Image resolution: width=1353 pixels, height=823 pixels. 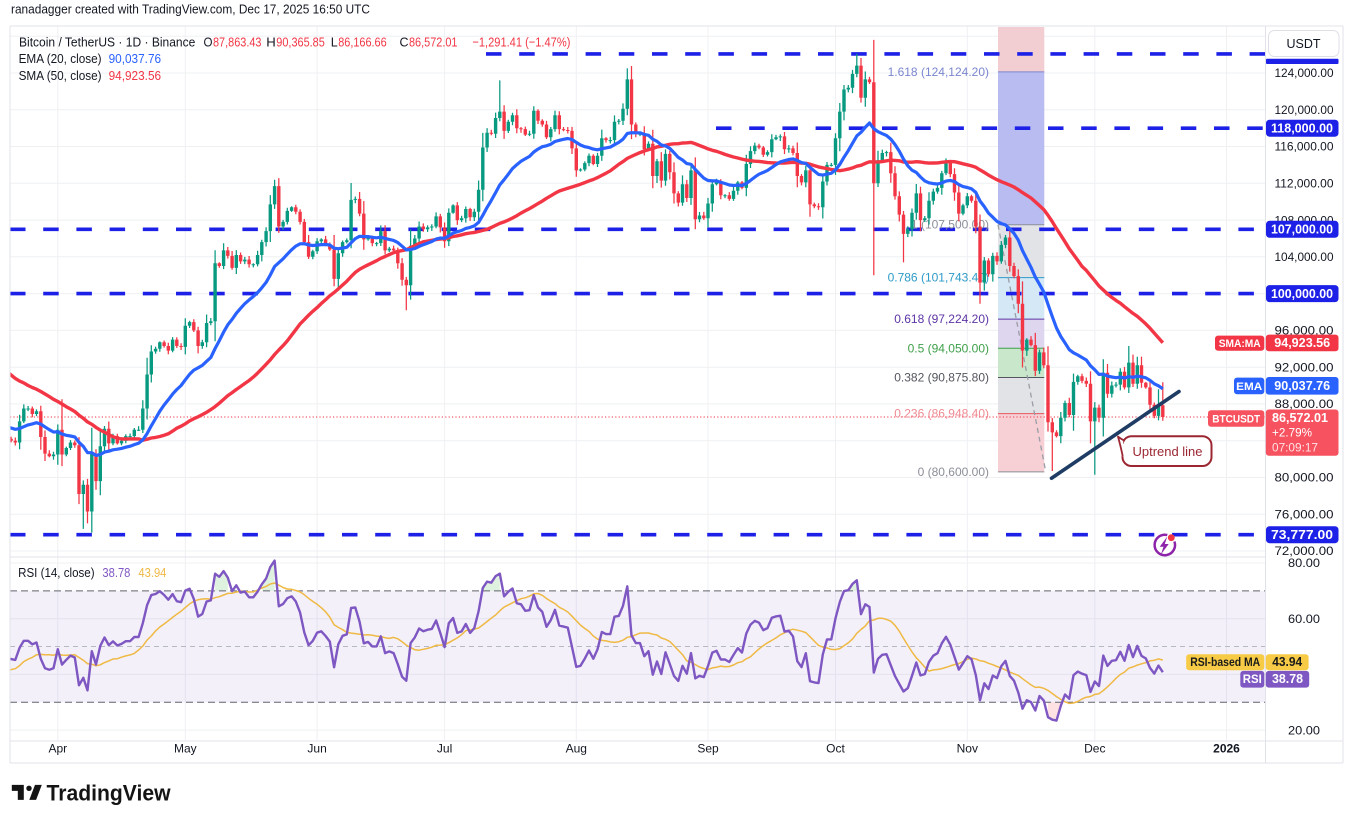 What do you see at coordinates (835, 749) in the screenshot?
I see `svg-text: Oct` at bounding box center [835, 749].